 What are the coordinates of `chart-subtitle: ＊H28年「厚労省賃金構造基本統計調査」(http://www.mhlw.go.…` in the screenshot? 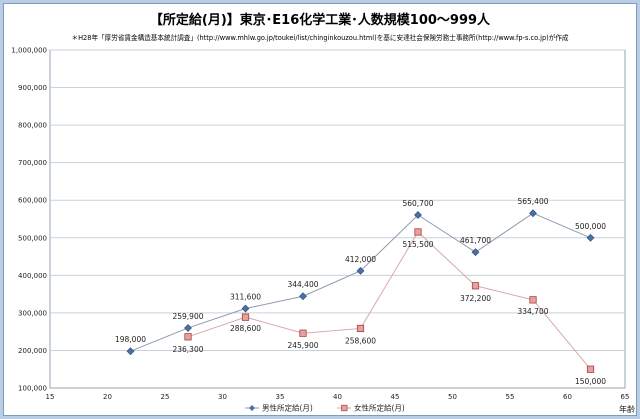 It's located at (320, 38).